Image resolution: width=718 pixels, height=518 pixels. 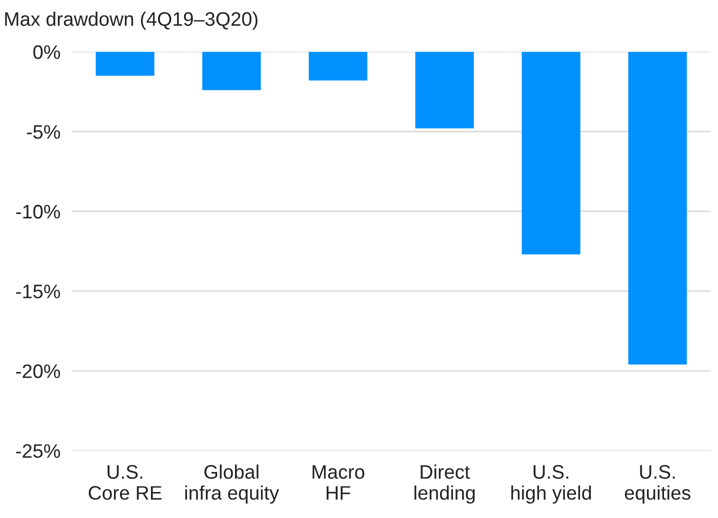 I want to click on y-tick-label: -10%, so click(x=38, y=211).